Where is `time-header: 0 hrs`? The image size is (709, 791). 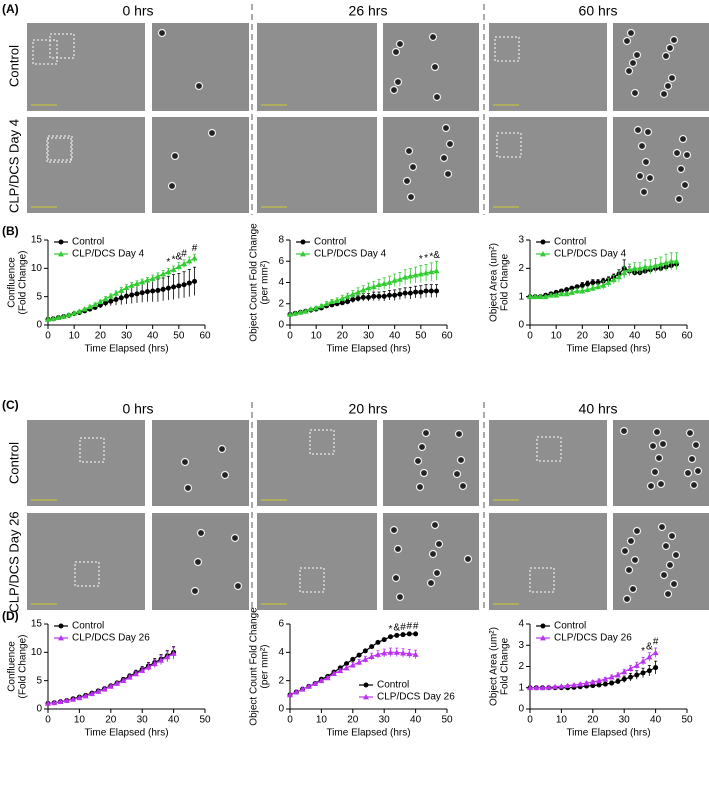 time-header: 0 hrs is located at coordinates (137, 11).